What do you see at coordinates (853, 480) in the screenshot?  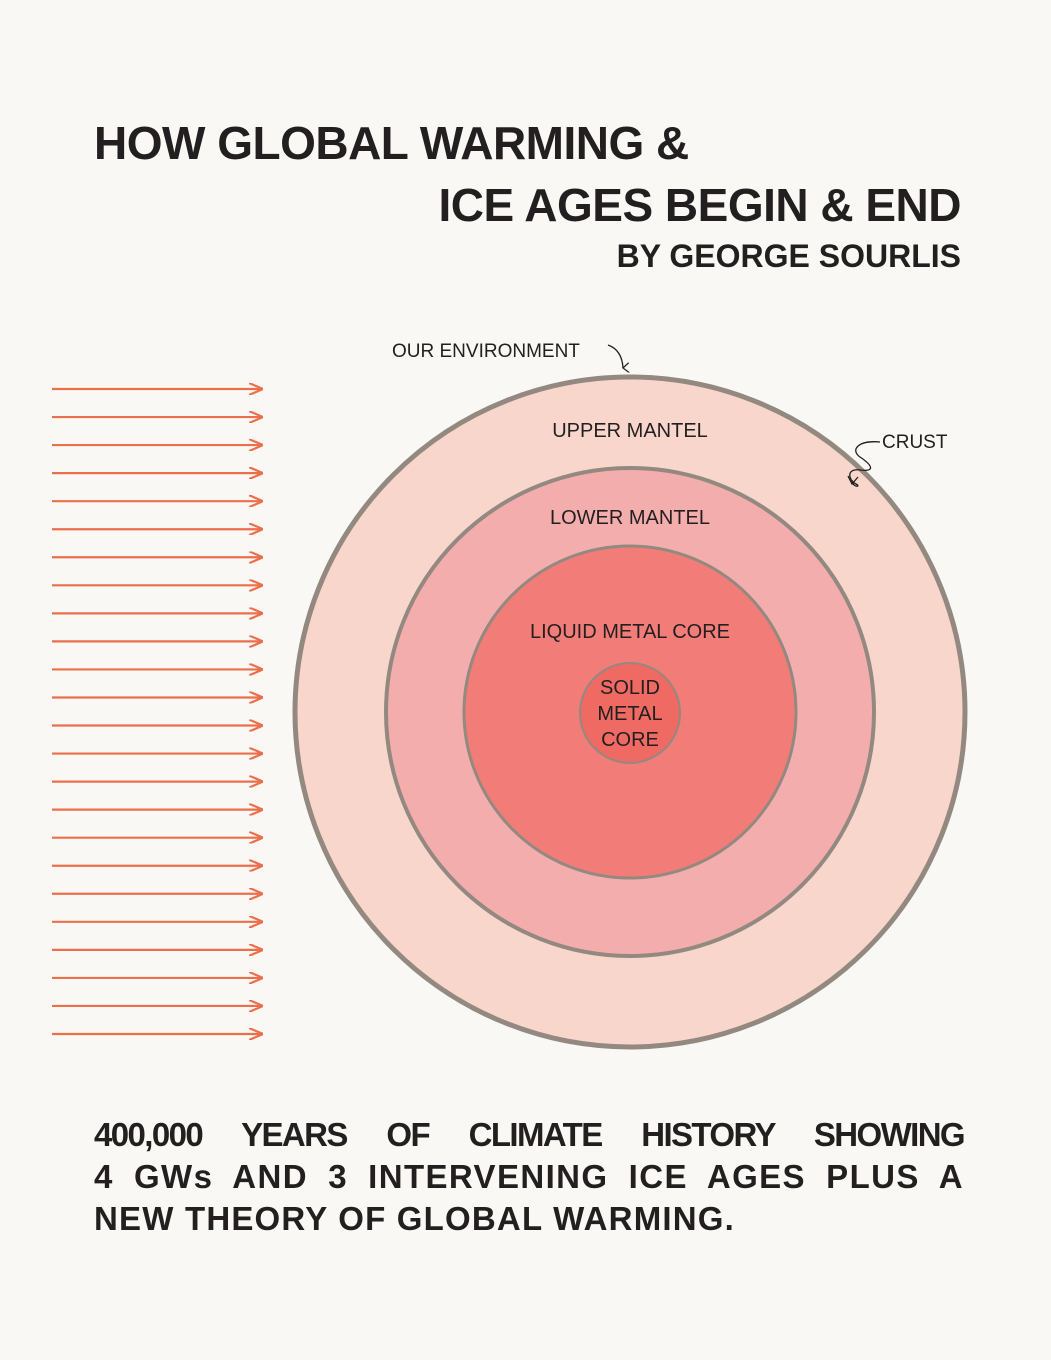 I see `crust-pointer-head` at bounding box center [853, 480].